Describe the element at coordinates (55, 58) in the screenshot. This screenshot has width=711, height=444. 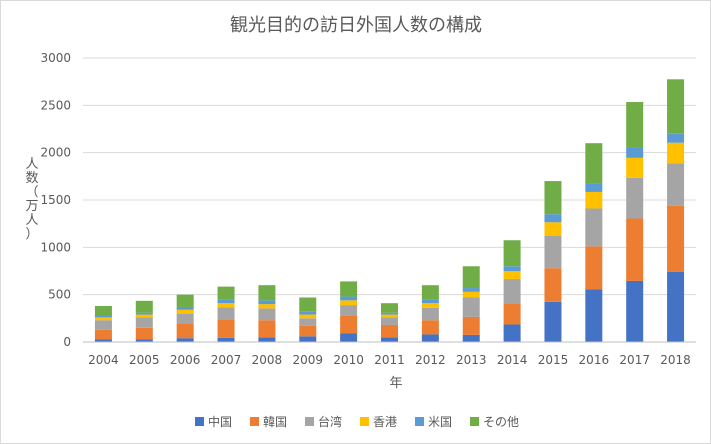
I see `y-tick-label: 3000` at that location.